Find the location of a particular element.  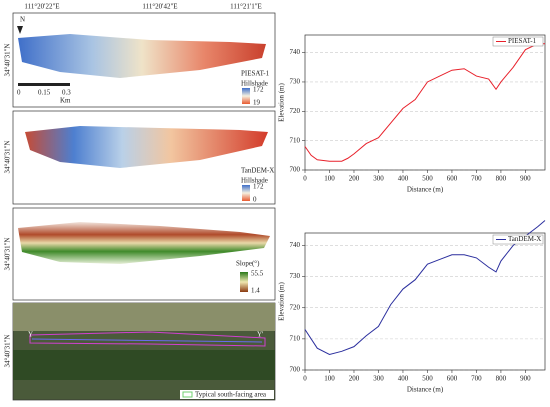

scale-unit: Km is located at coordinates (65, 101).